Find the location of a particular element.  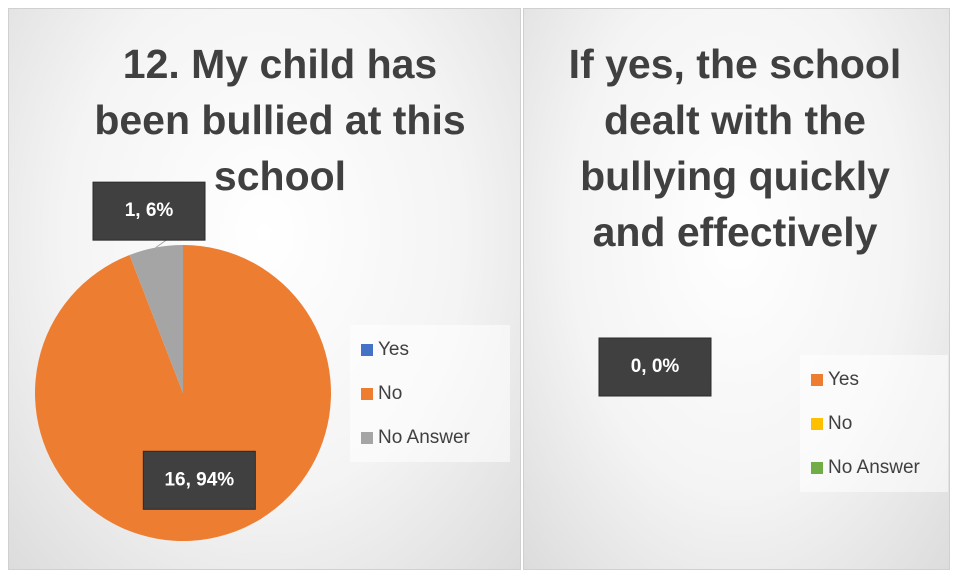

data-label: 0, 0% is located at coordinates (655, 366).